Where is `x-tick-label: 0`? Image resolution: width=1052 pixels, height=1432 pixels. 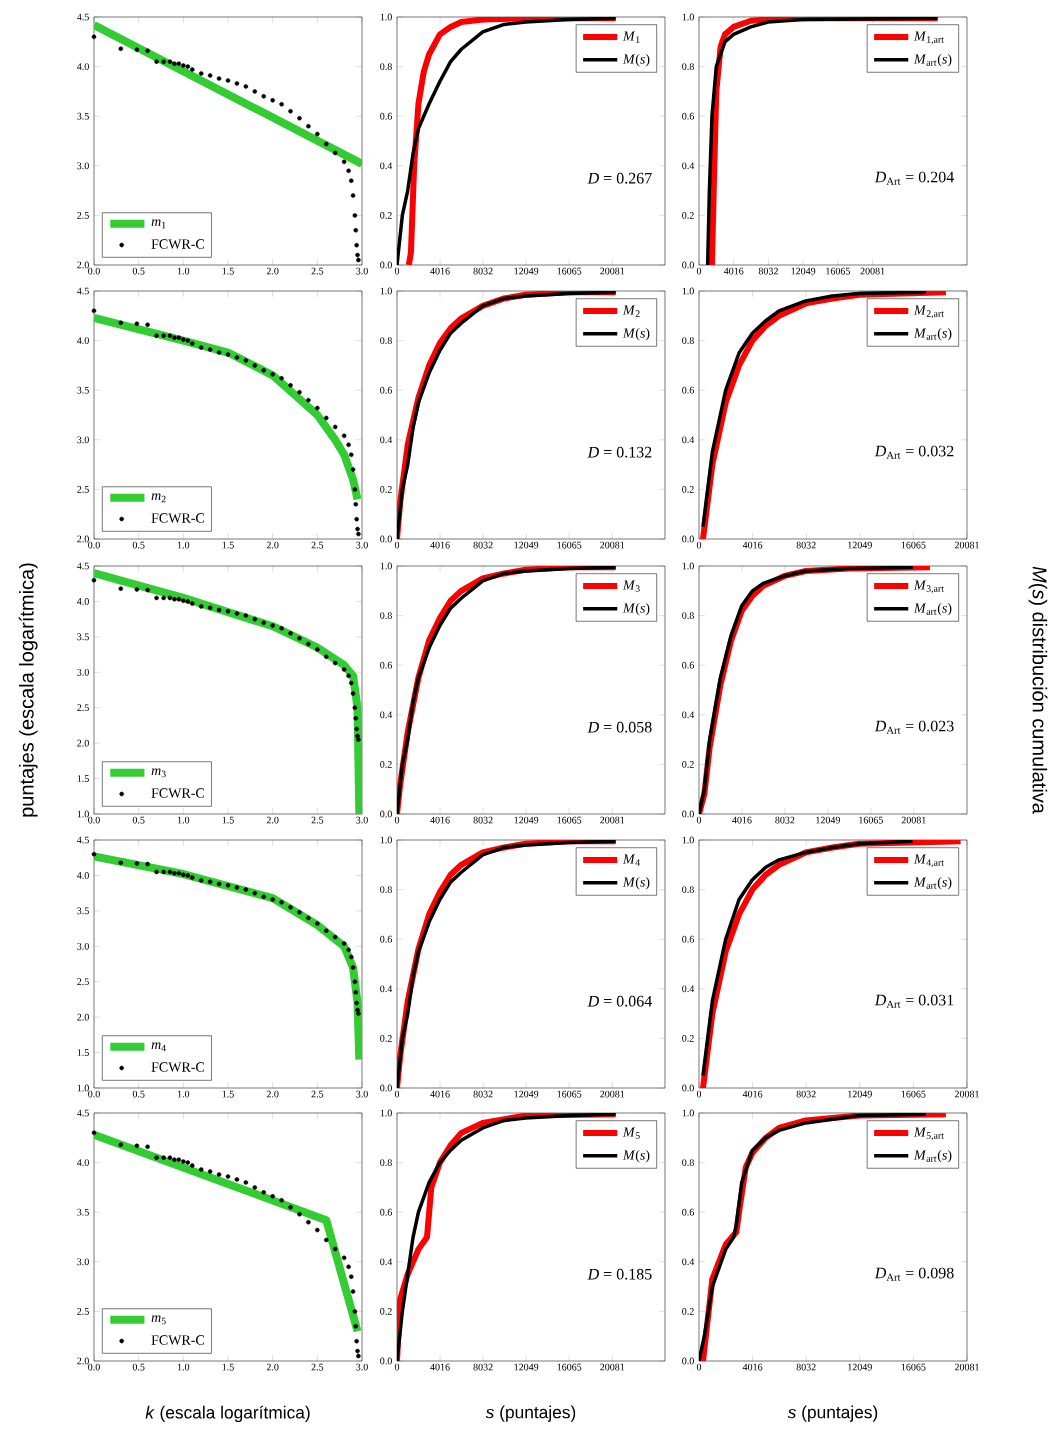 x-tick-label: 0 is located at coordinates (397, 271).